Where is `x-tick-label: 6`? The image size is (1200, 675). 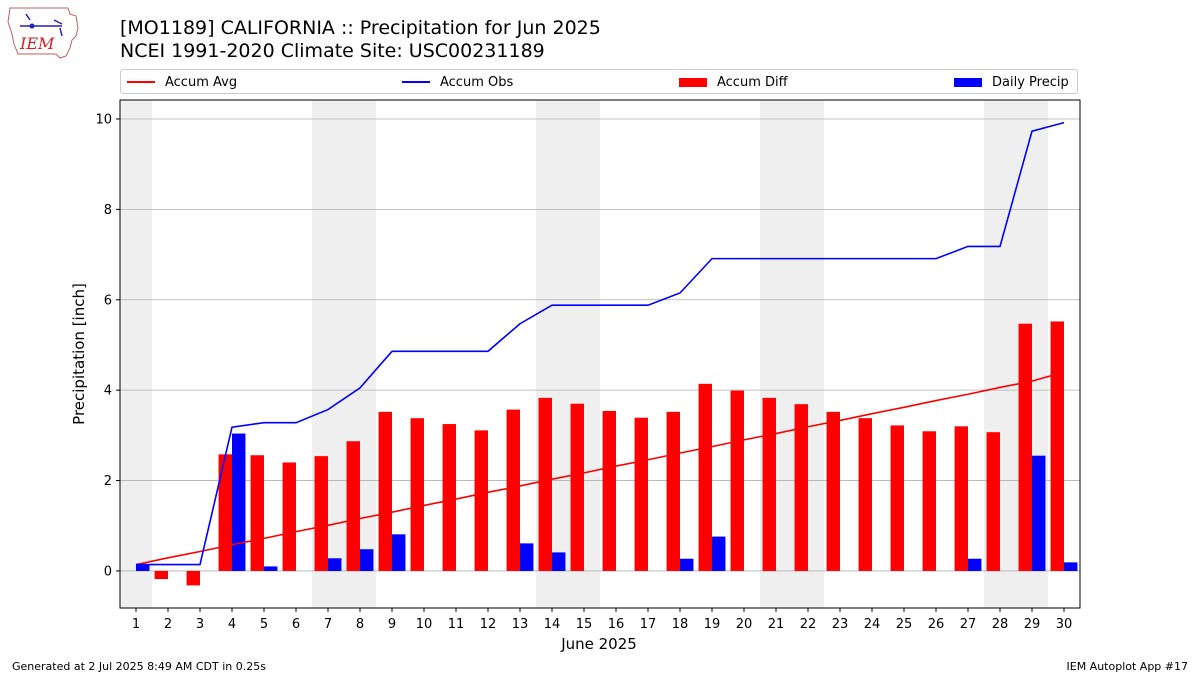 x-tick-label: 6 is located at coordinates (296, 624).